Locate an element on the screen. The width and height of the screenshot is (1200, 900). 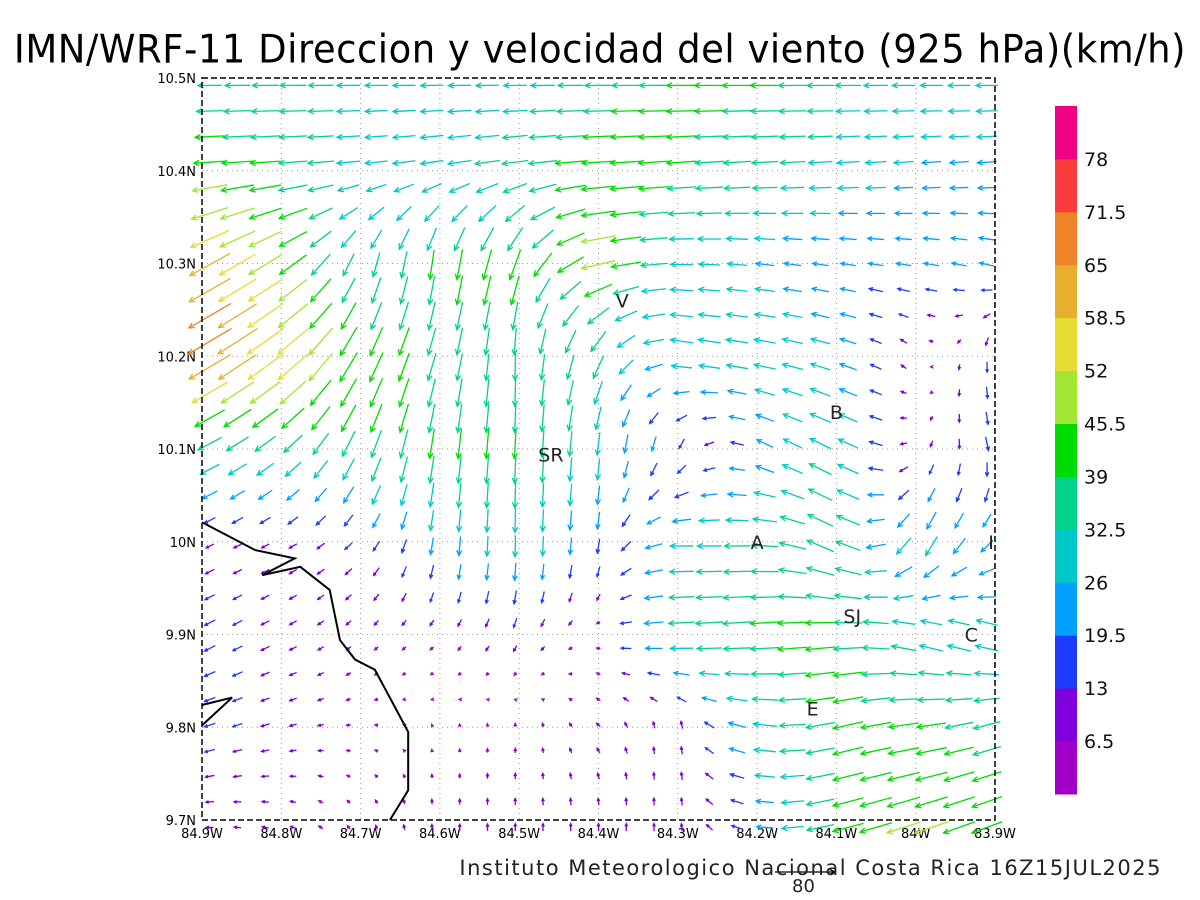
place-label: B is located at coordinates (836, 413).